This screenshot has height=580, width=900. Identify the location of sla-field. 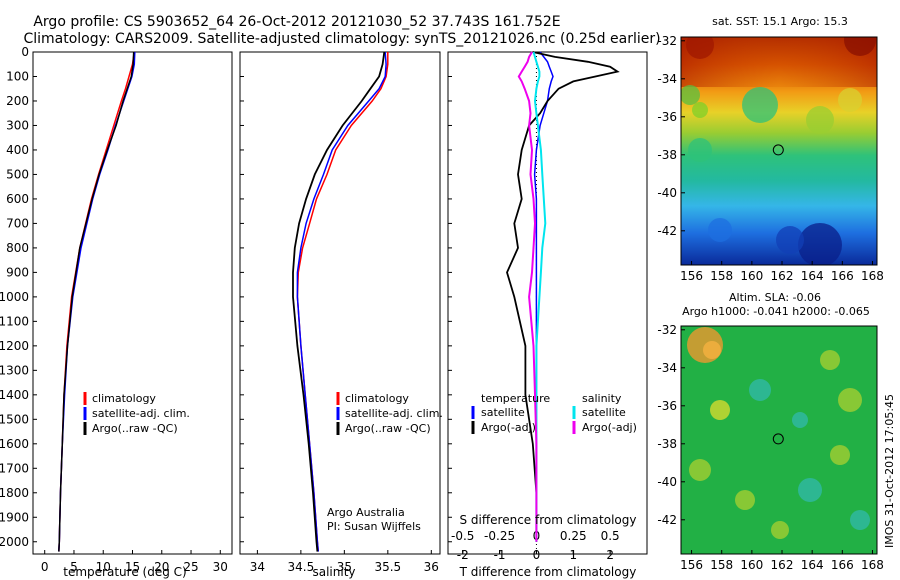
(779, 440).